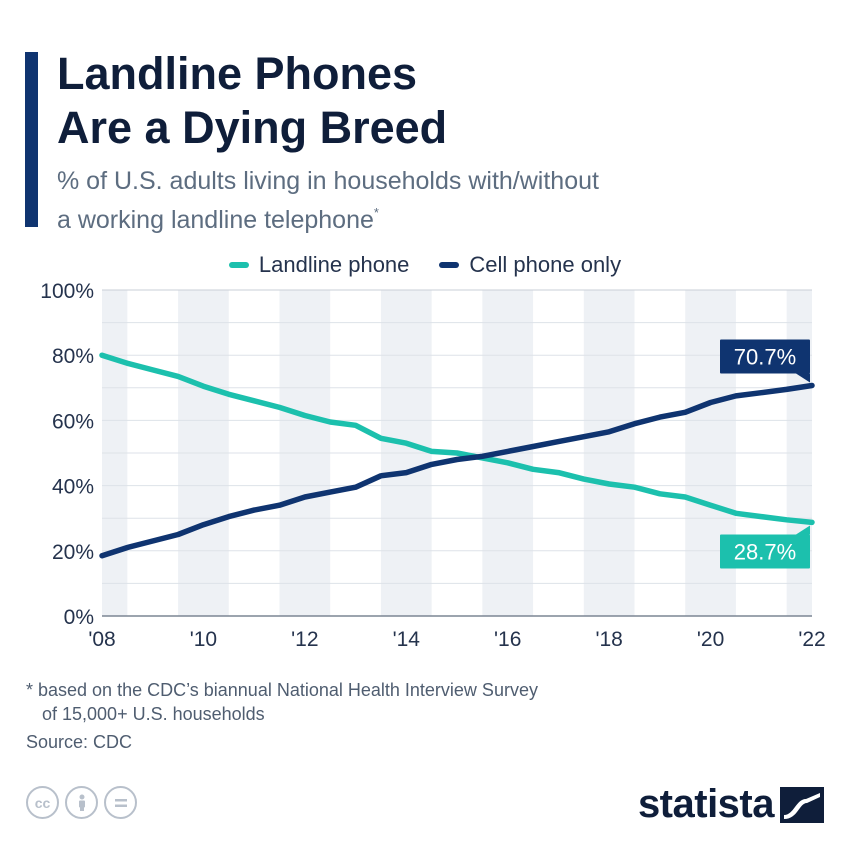  What do you see at coordinates (79, 742) in the screenshot?
I see `source-text: Source: CDC` at bounding box center [79, 742].